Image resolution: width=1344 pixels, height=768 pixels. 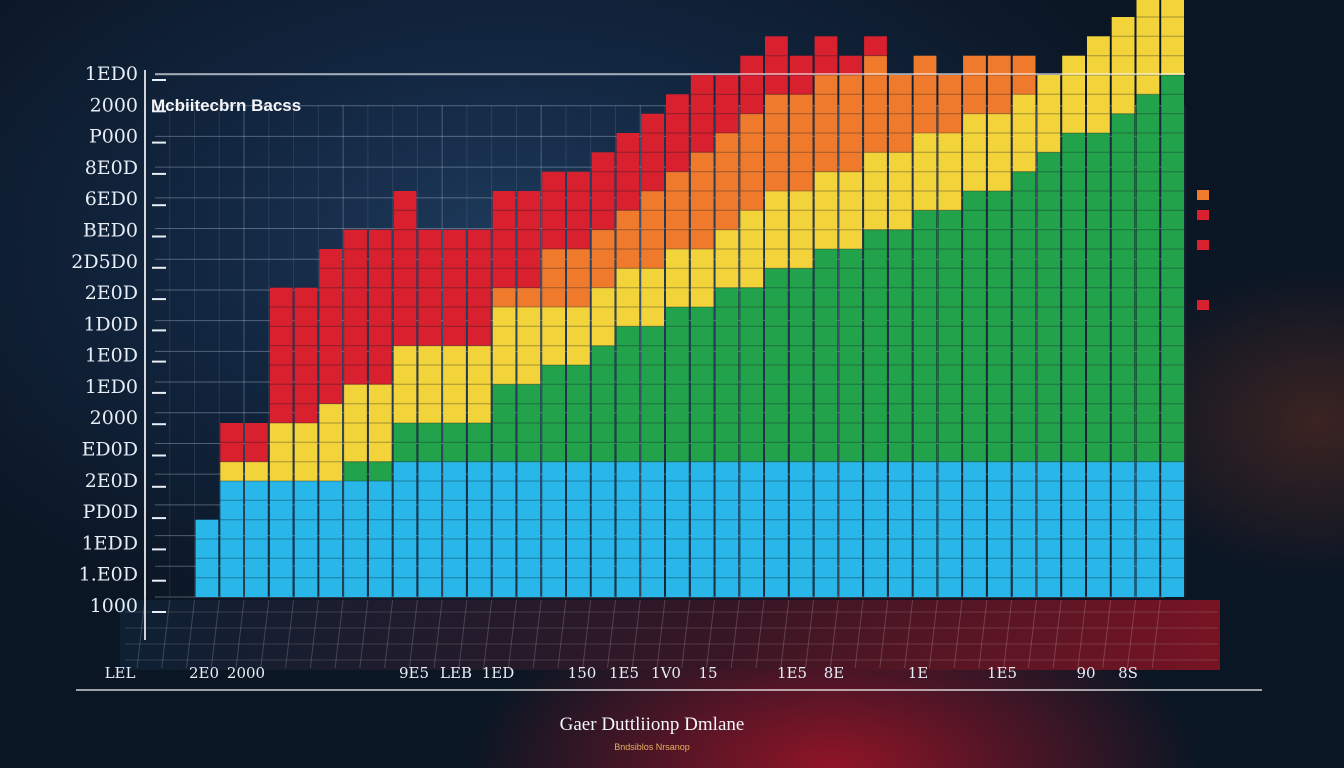 What do you see at coordinates (108, 575) in the screenshot?
I see `y-tick-label: 1.E0D` at bounding box center [108, 575].